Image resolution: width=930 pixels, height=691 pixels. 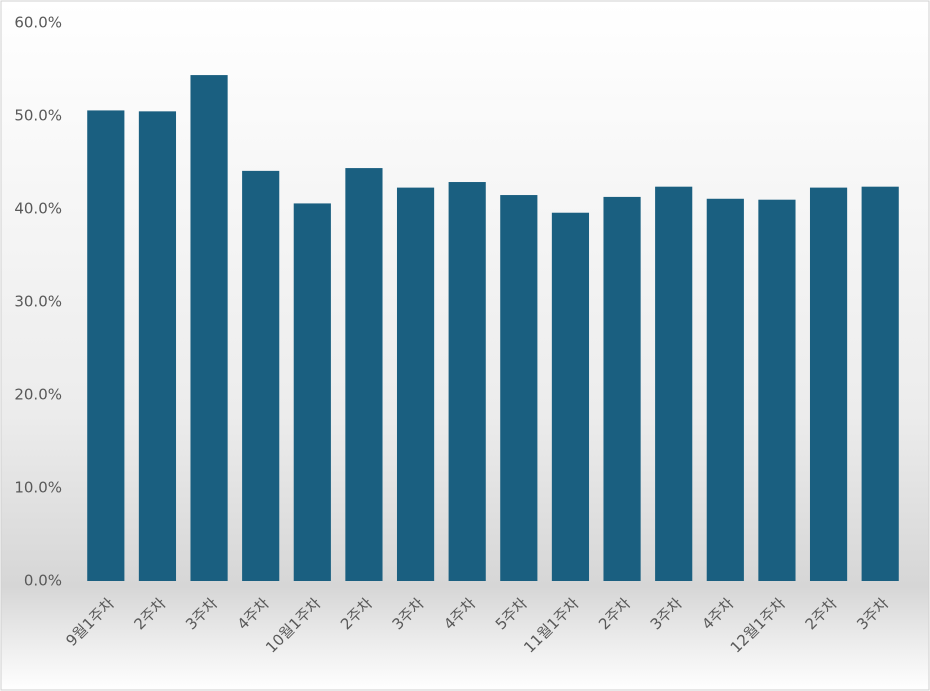 I want to click on y-tick-label: 10.0%, so click(x=38, y=488).